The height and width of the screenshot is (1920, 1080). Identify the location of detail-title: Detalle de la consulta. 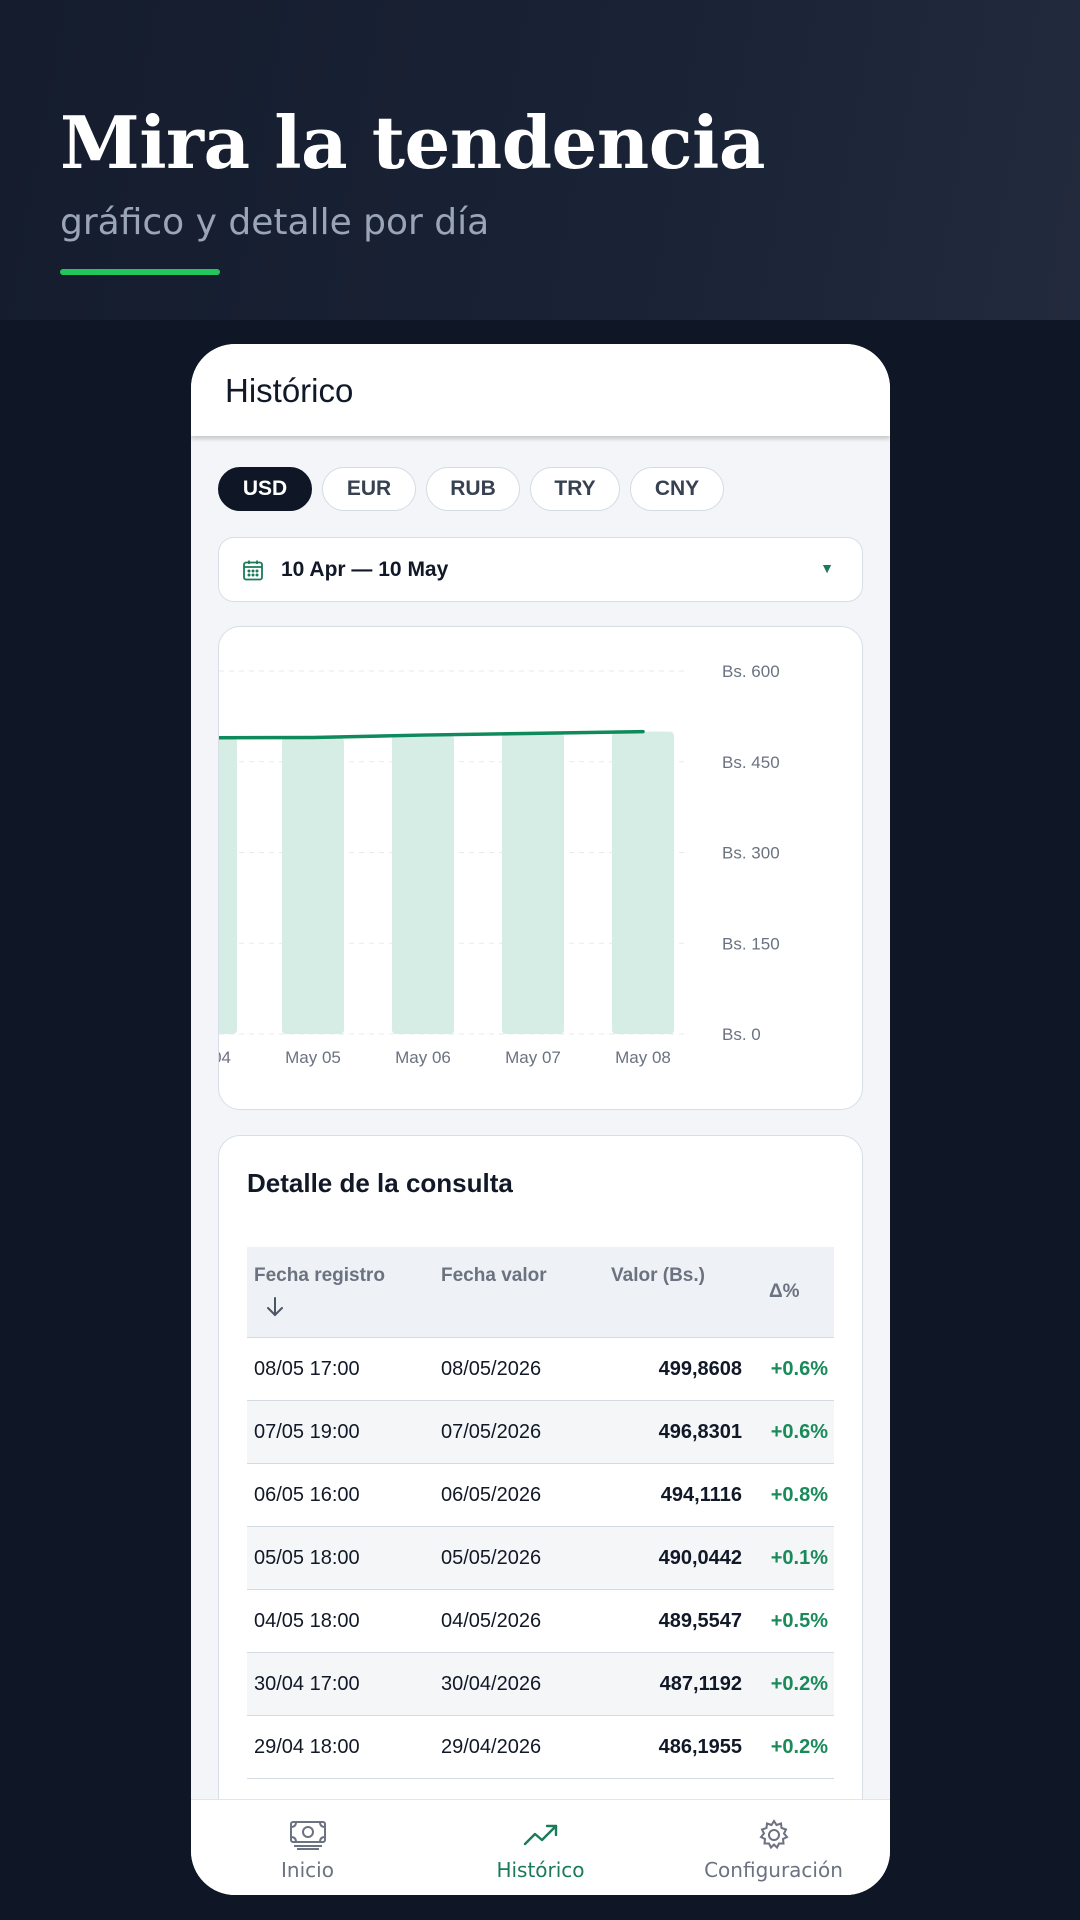
(380, 1183).